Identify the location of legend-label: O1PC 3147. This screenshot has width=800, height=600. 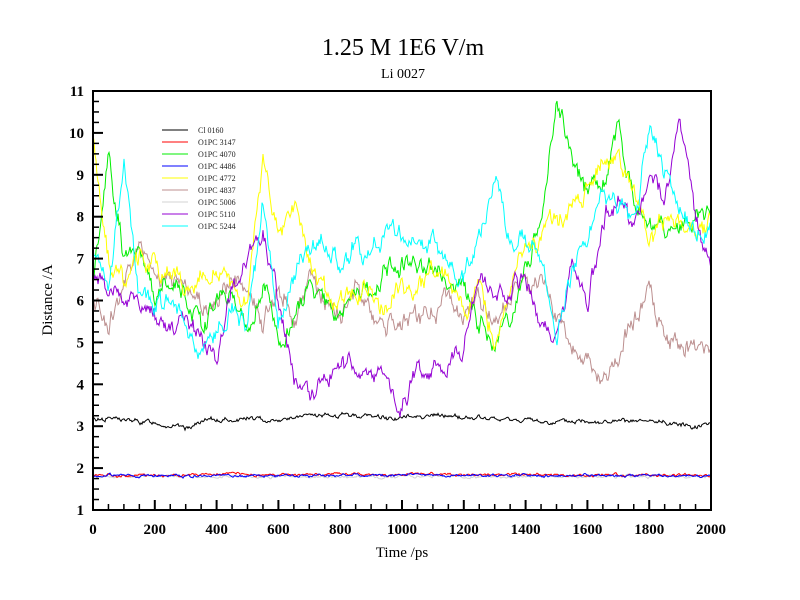
(217, 142).